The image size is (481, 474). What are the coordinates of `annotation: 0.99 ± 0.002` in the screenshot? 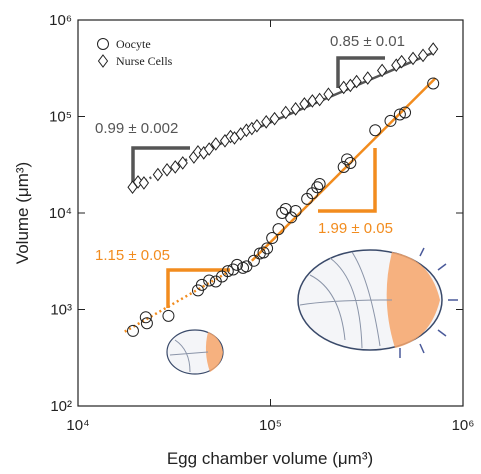 It's located at (136, 128).